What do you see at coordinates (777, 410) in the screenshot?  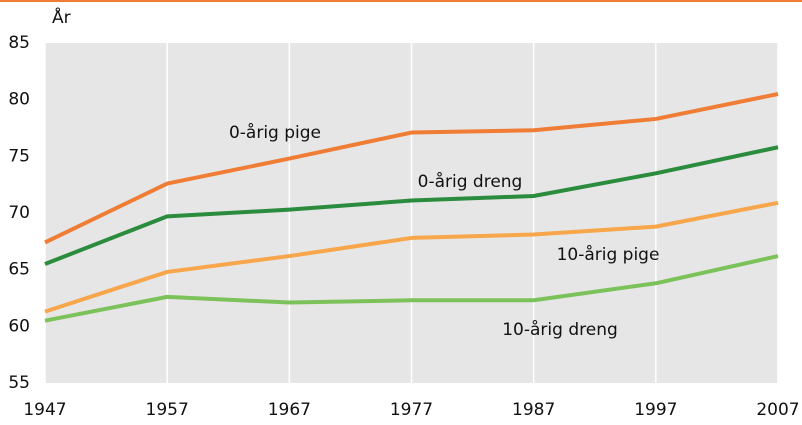 I see `x-tick-label: 2007` at bounding box center [777, 410].